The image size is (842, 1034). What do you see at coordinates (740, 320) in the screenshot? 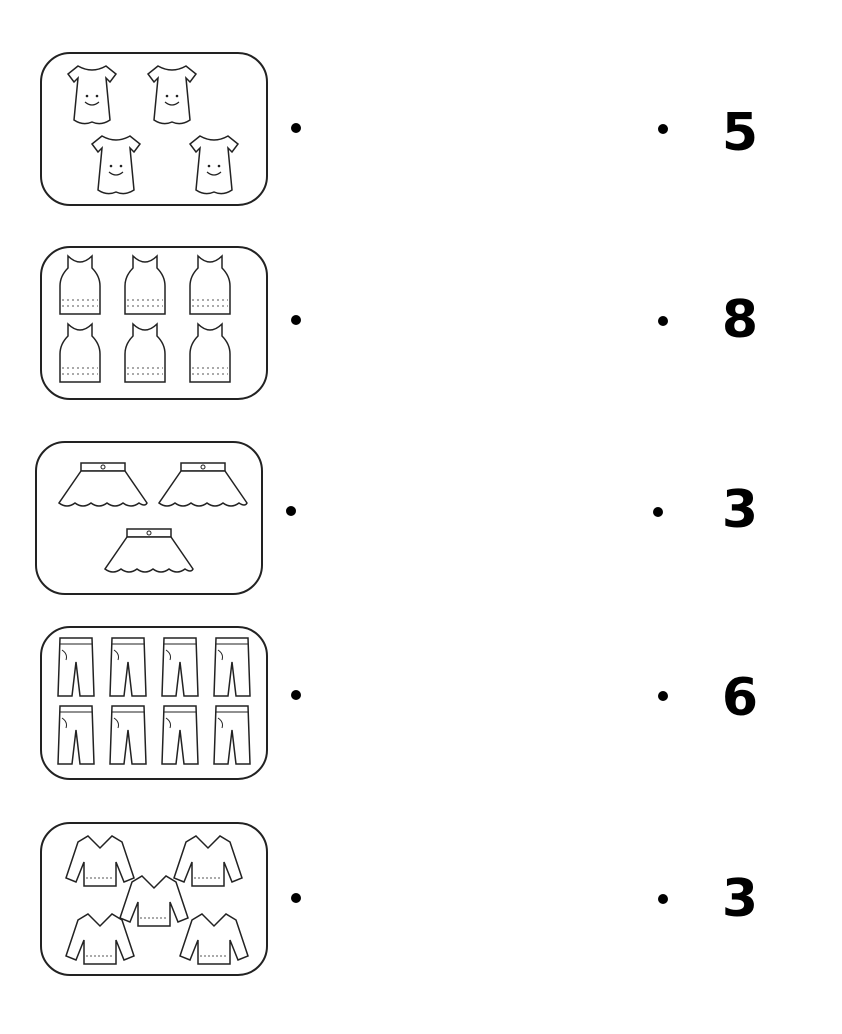
I see `answer-number: 8` at bounding box center [740, 320].